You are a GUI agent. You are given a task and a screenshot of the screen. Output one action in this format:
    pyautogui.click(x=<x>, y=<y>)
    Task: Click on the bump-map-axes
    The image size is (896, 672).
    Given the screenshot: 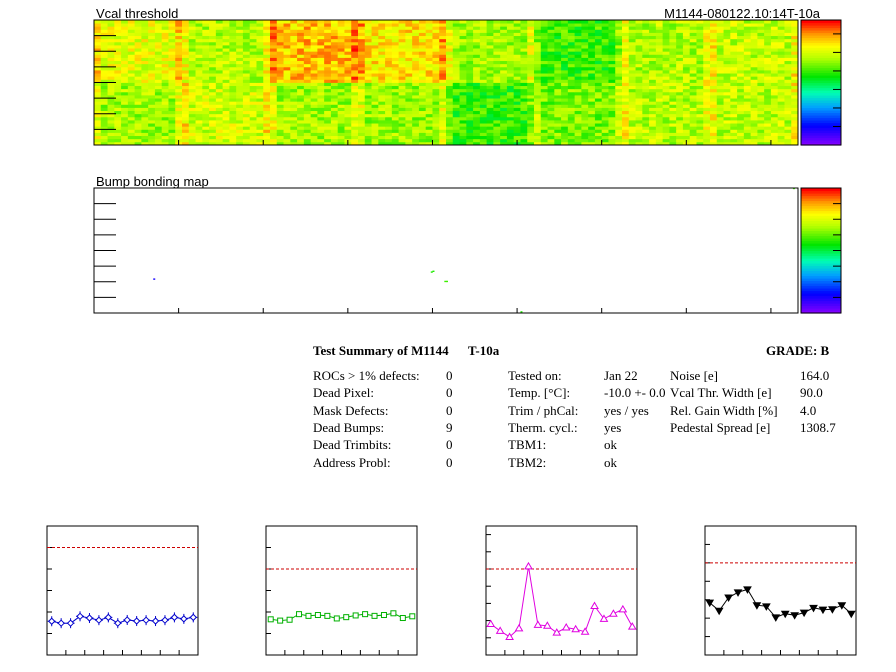 What is the action you would take?
    pyautogui.click(x=432, y=250)
    